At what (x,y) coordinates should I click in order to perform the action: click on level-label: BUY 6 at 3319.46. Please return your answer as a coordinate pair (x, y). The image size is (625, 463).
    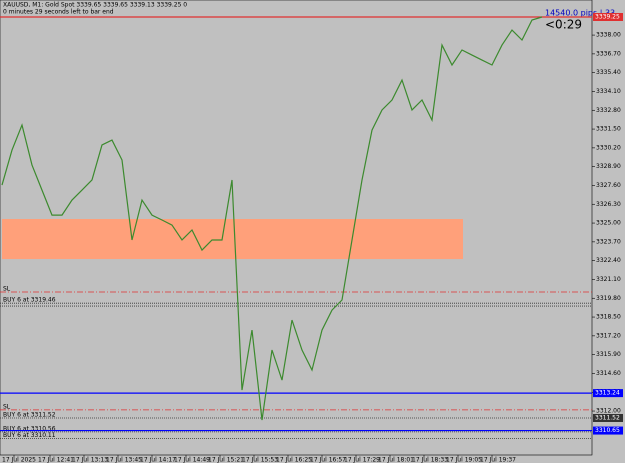
    Looking at the image, I should click on (29, 300).